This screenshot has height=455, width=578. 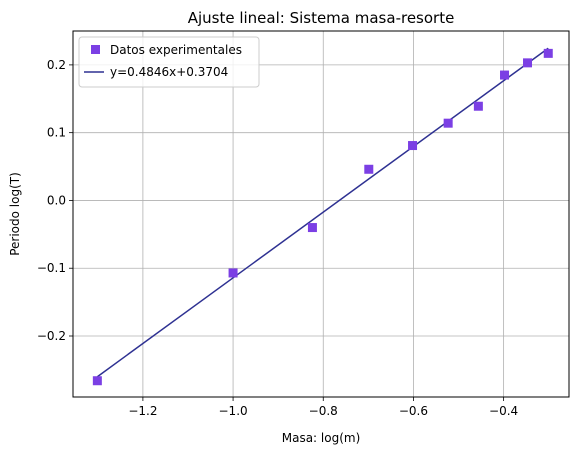 I want to click on y-axis: −0.2 −0.1 0.0 0.1 0.2, so click(x=55, y=200).